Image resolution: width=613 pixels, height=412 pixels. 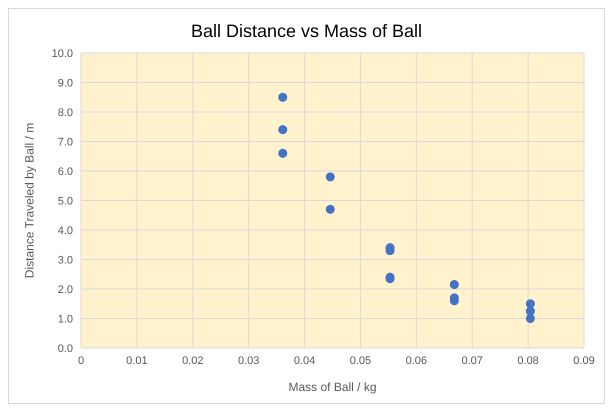 What do you see at coordinates (65, 348) in the screenshot?
I see `y-tick-label: 0.0` at bounding box center [65, 348].